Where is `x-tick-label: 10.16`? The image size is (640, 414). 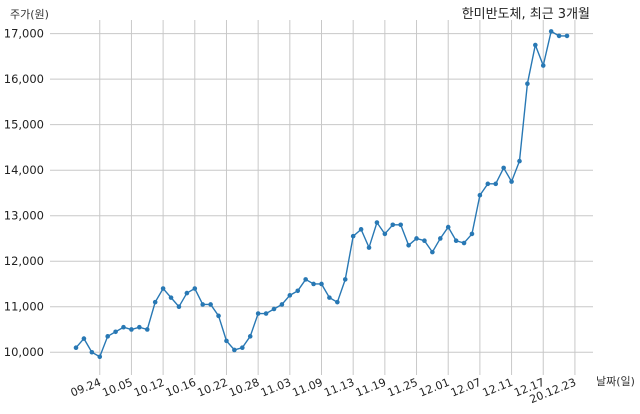 x-tick-label: 10.16 is located at coordinates (181, 388).